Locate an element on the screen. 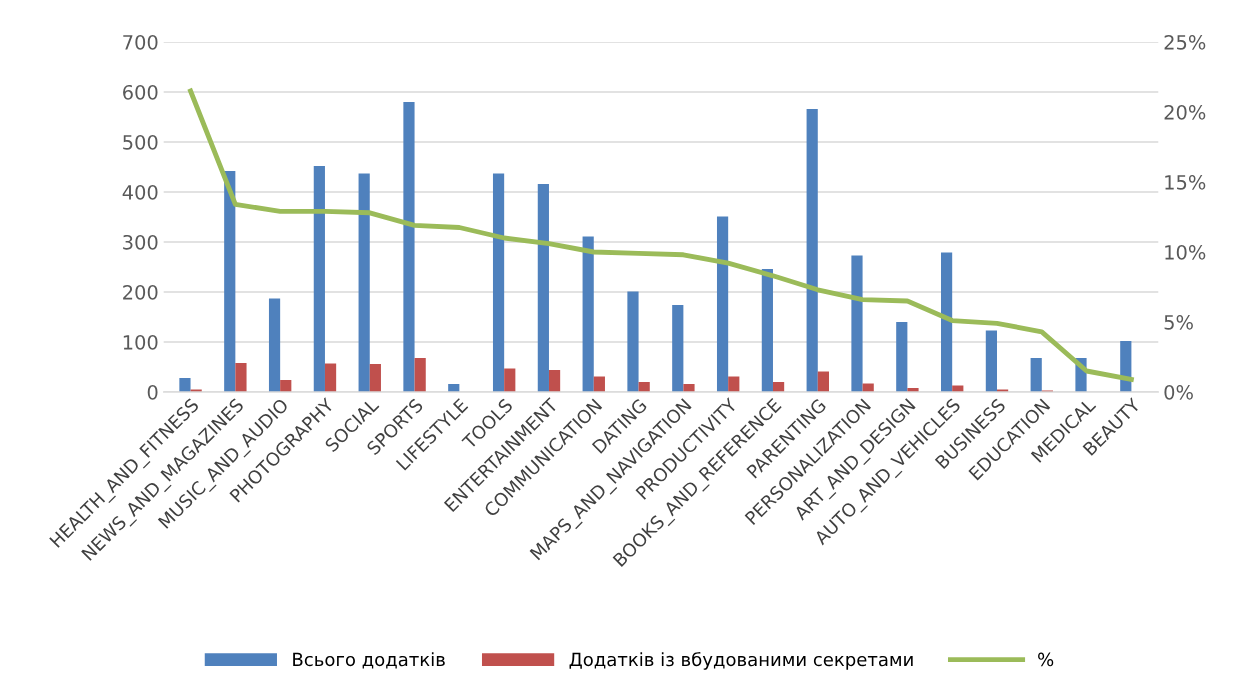 The height and width of the screenshot is (700, 1259). legend-label: % is located at coordinates (1046, 659).